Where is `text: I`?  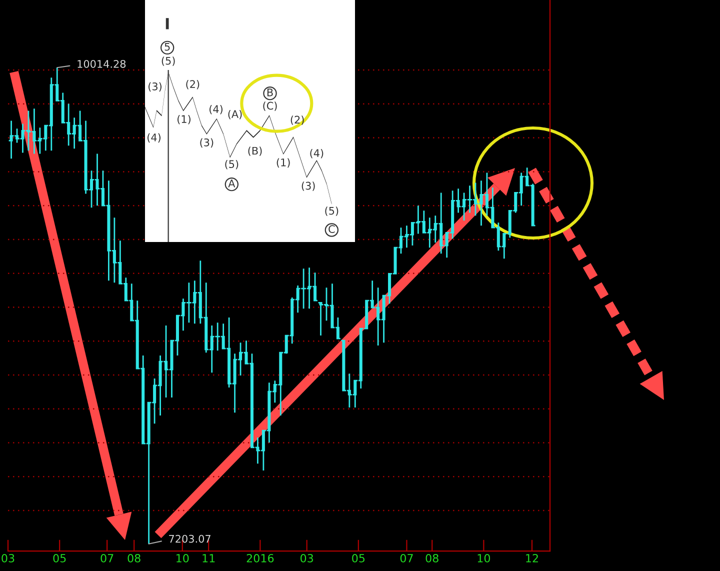 text: I is located at coordinates (167, 24).